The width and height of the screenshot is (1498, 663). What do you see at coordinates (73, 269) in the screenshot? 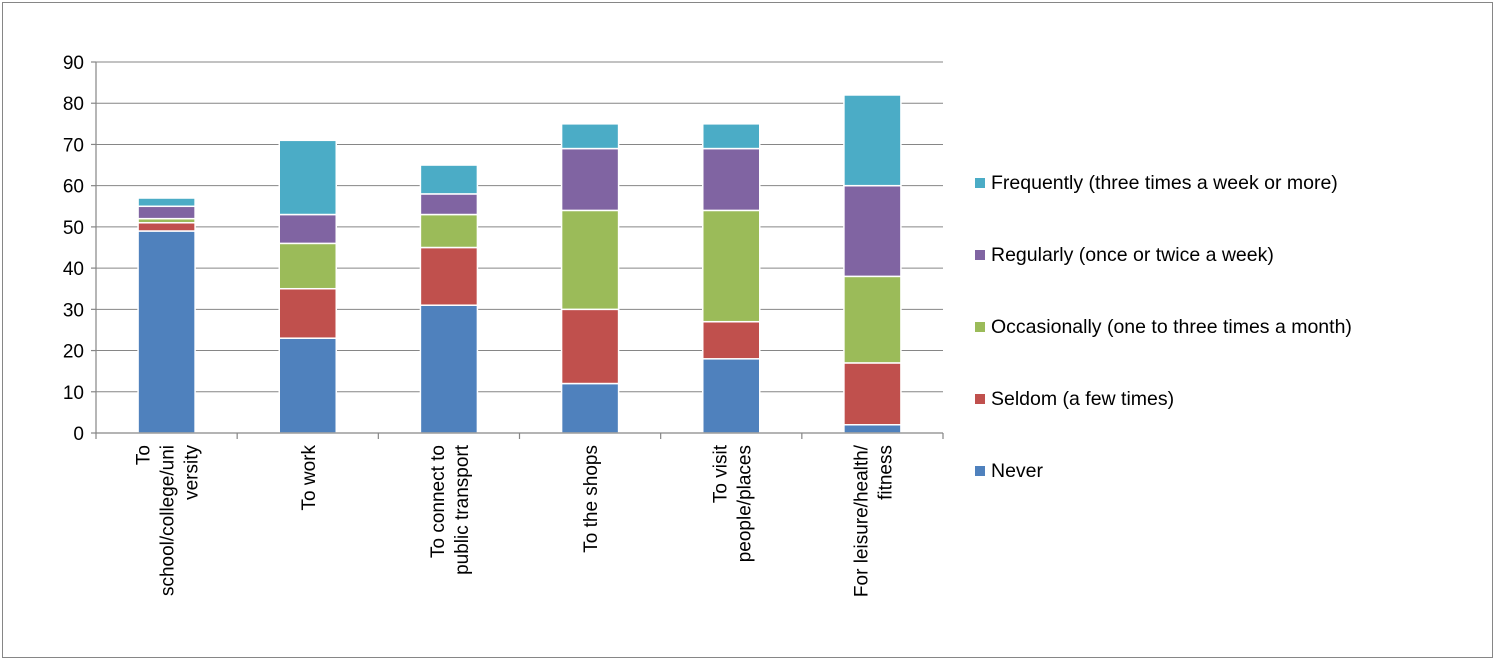
I see `y-tick-label: 40` at bounding box center [73, 269].